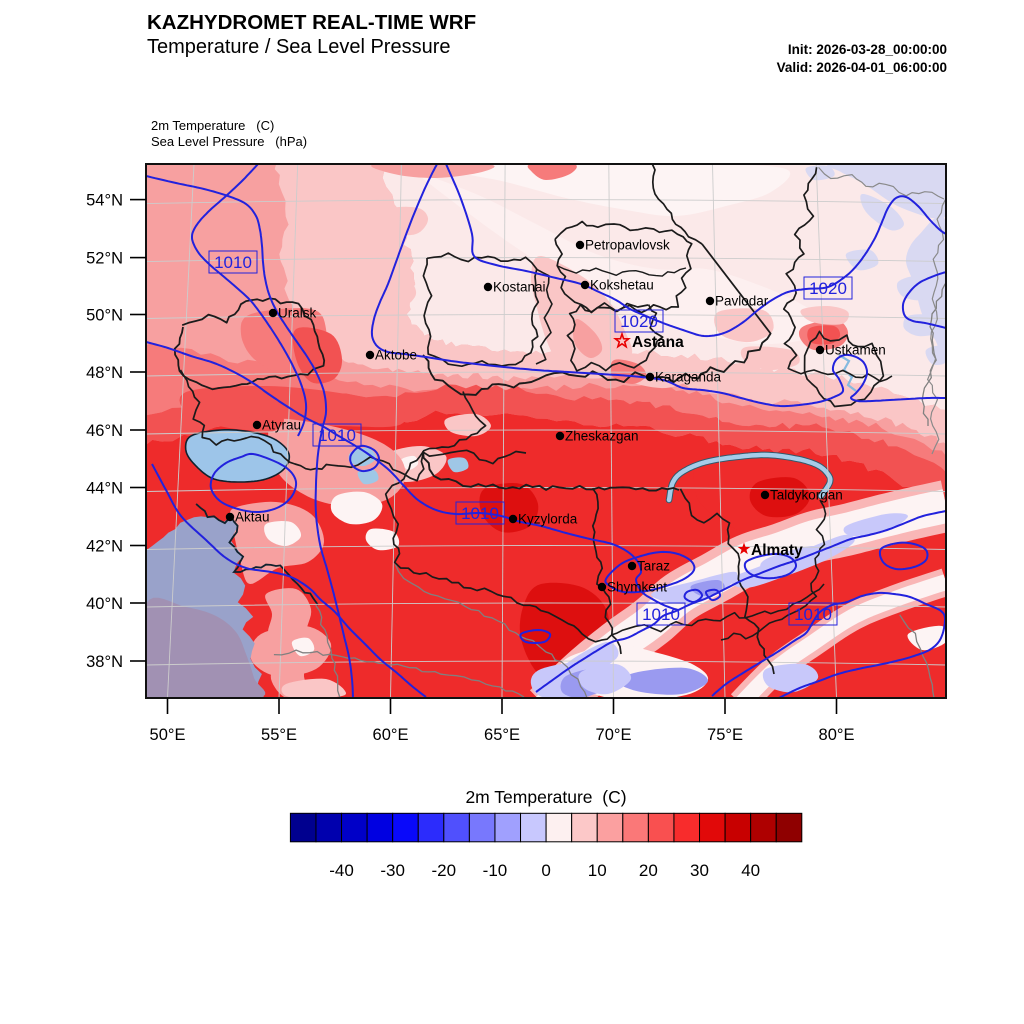 This screenshot has height=1024, width=1024. What do you see at coordinates (742, 301) in the screenshot?
I see `svg-text: Pavlodar` at bounding box center [742, 301].